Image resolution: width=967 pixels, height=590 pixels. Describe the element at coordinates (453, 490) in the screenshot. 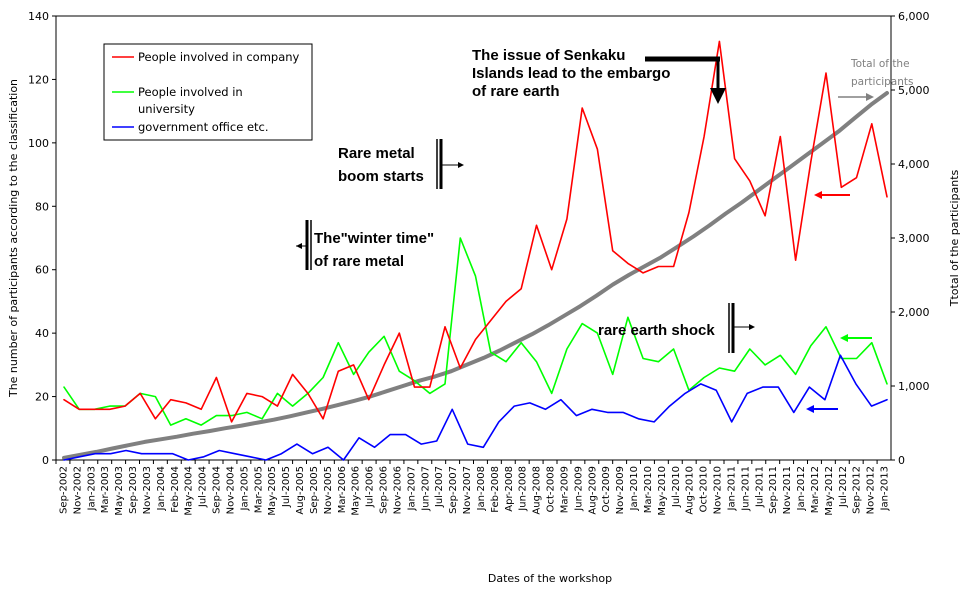

I see `x-tick-label: Sep-2007` at that location.